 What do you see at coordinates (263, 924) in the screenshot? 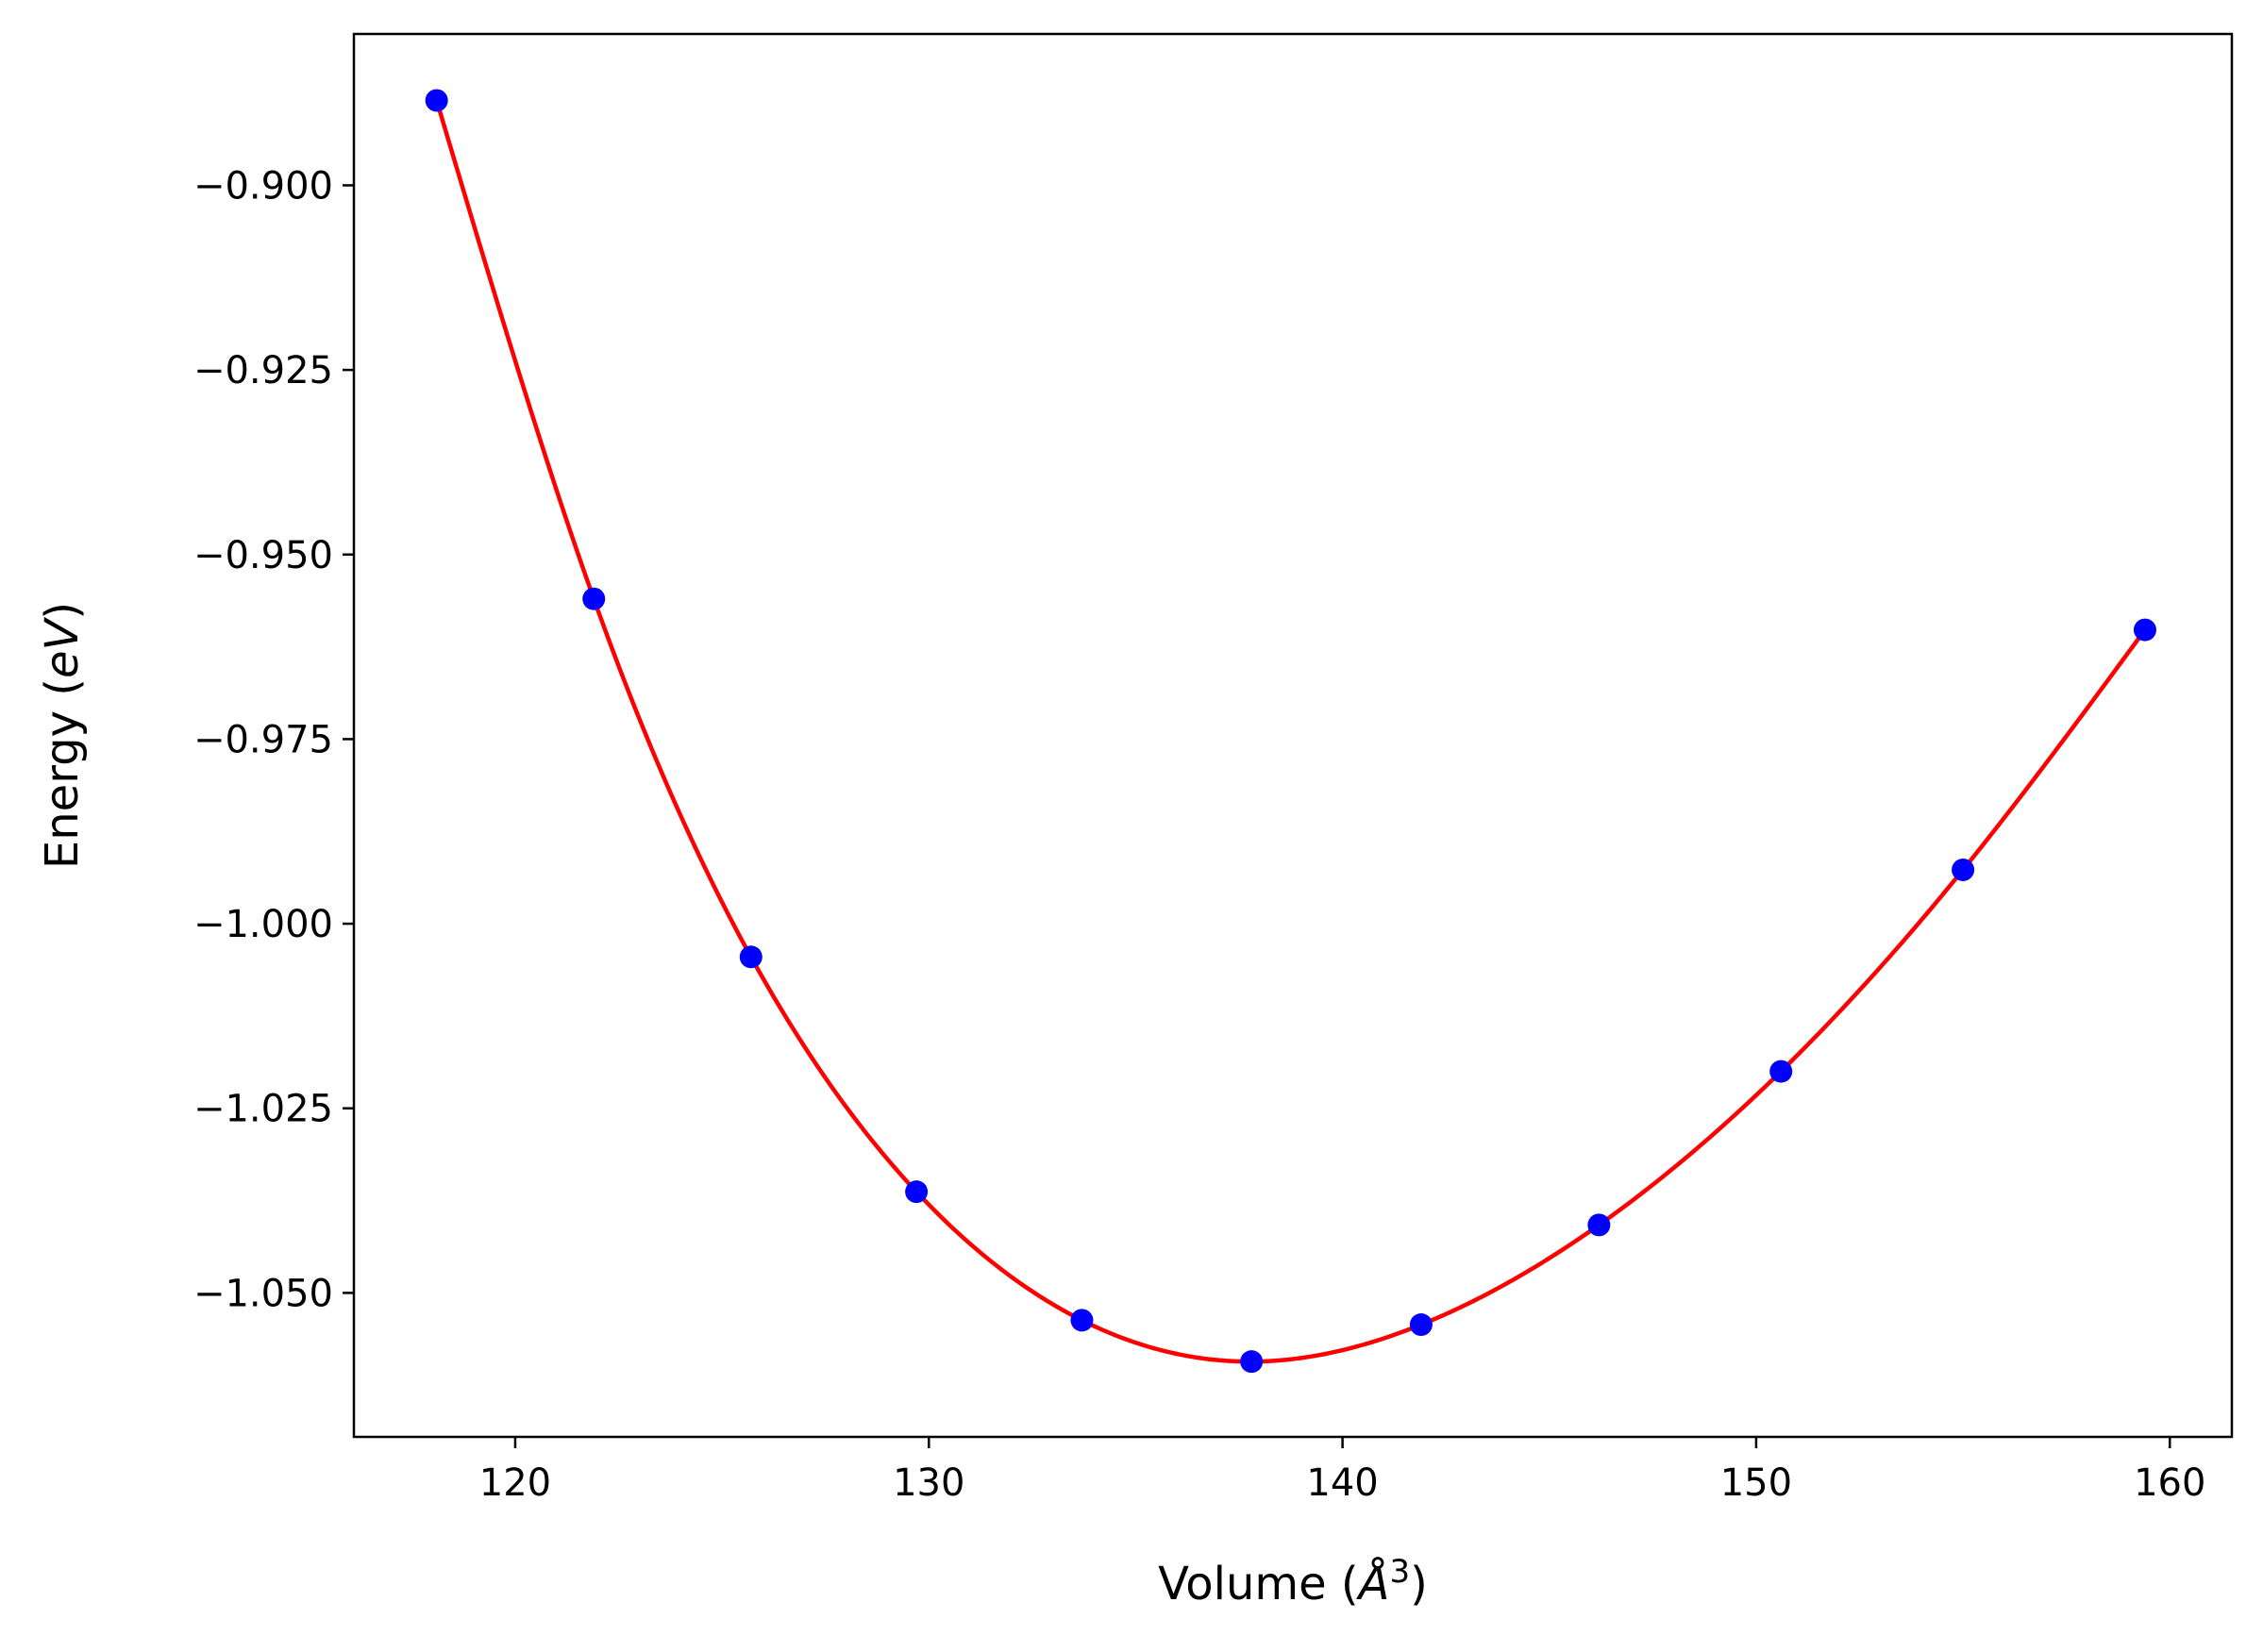
I see `y-tick-label: −1.000` at bounding box center [263, 924].